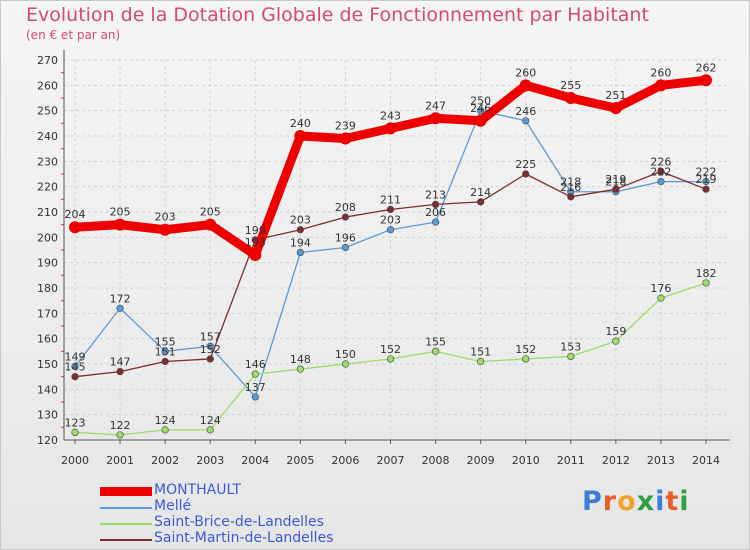 This screenshot has width=750, height=550. Describe the element at coordinates (120, 362) in the screenshot. I see `data-label: 147` at that location.